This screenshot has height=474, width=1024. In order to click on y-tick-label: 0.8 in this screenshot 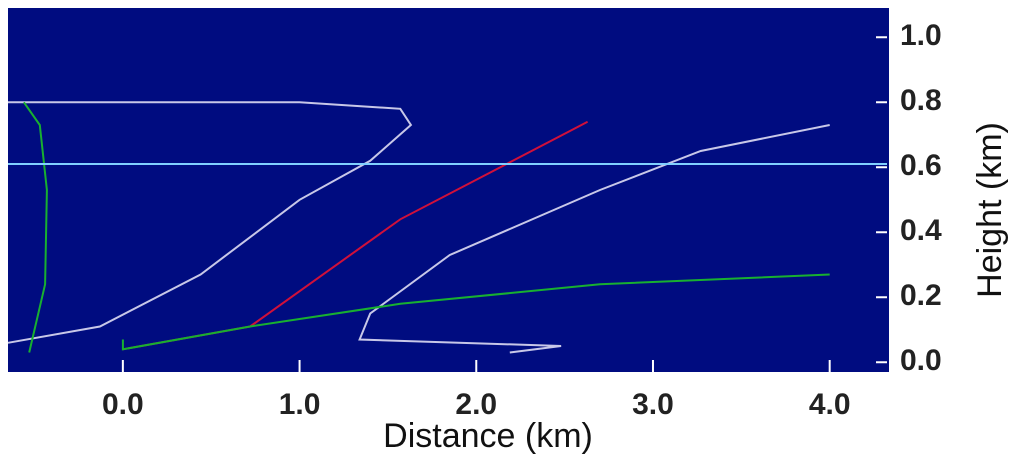, I will do `click(921, 100)`.